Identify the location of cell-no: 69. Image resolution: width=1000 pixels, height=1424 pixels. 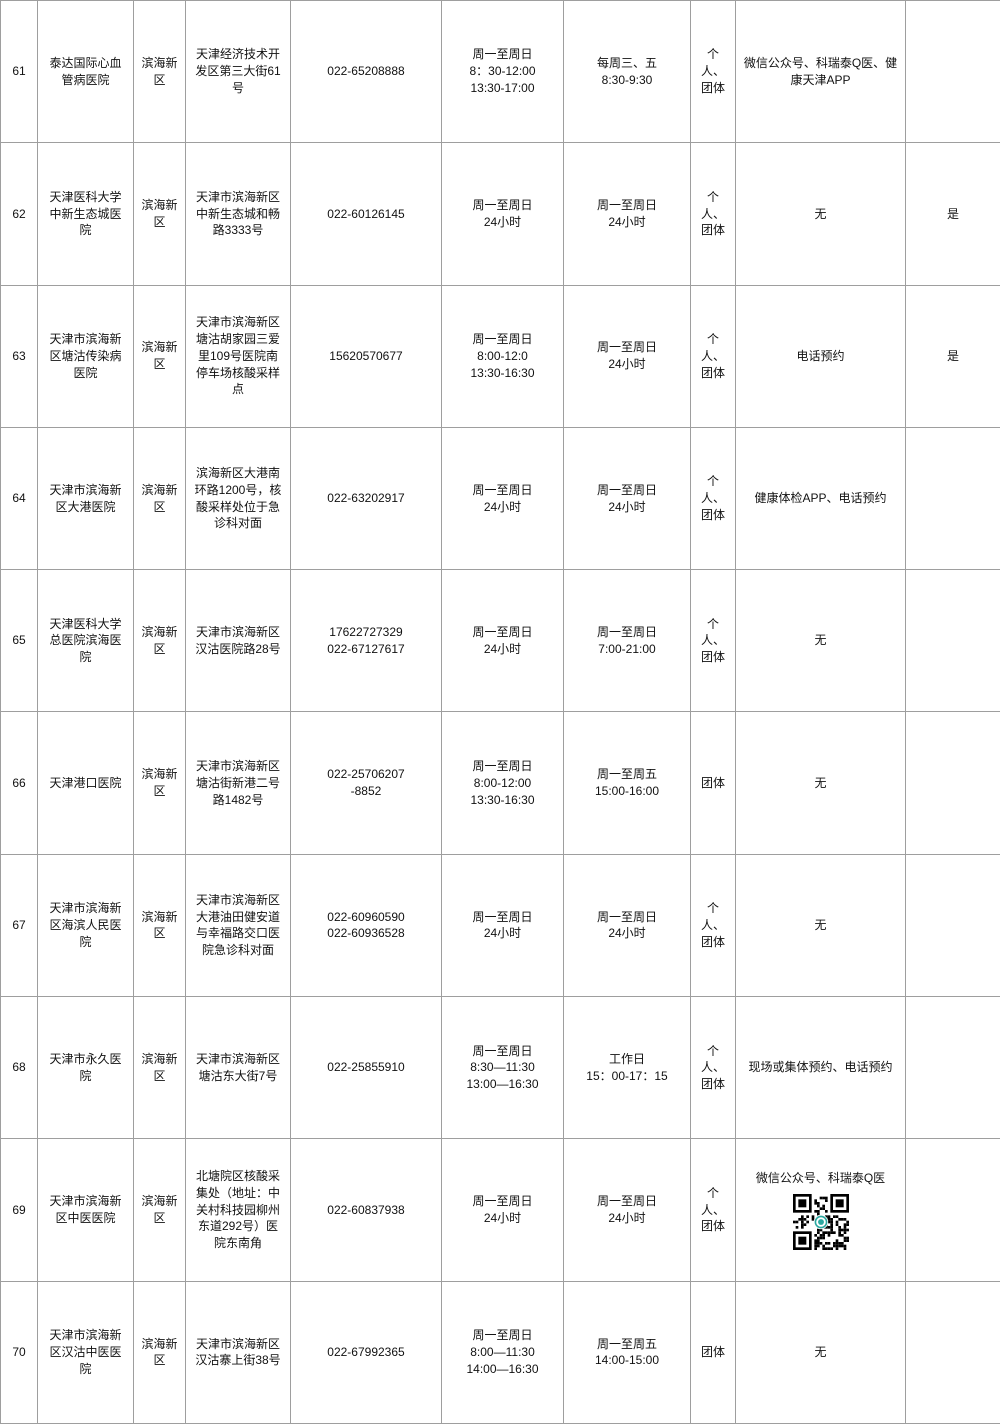
(19, 1210).